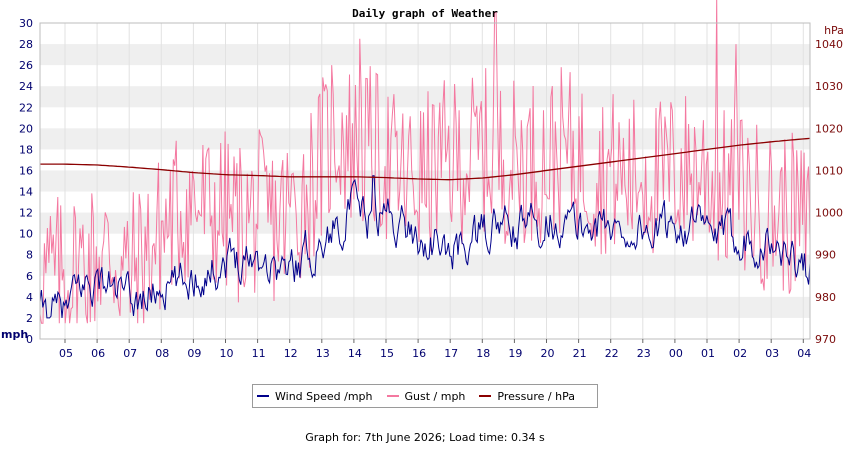  I want to click on x-tick-label: 01, so click(708, 353).